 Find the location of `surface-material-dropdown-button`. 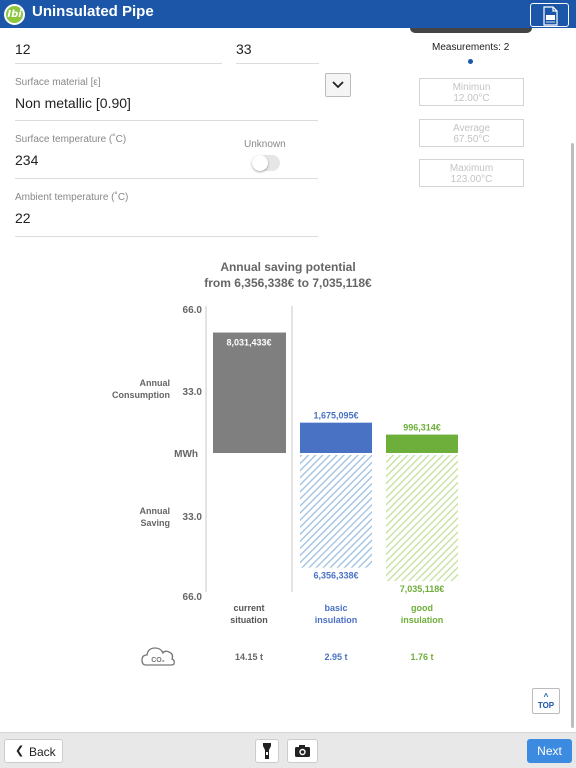

surface-material-dropdown-button is located at coordinates (338, 85).